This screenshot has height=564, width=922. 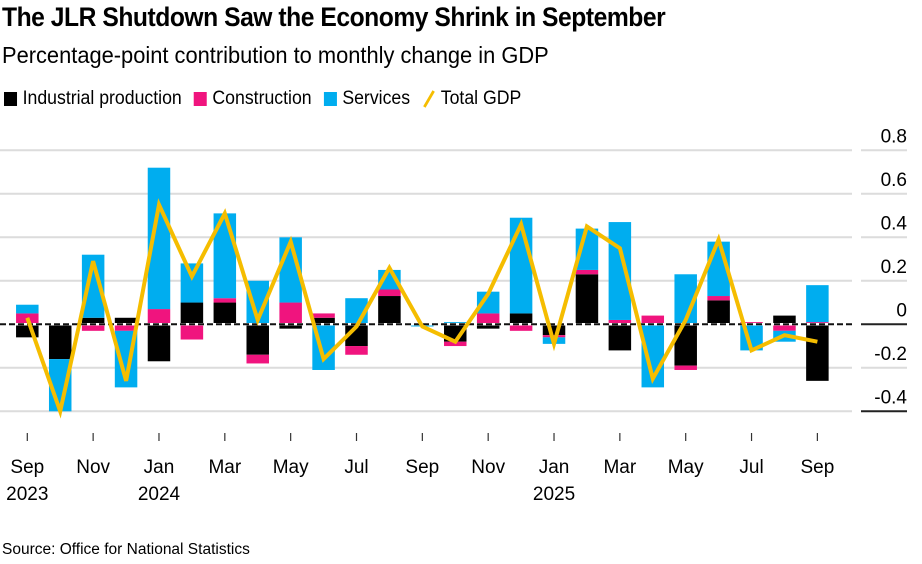 I want to click on legend-label: Services, so click(x=376, y=98).